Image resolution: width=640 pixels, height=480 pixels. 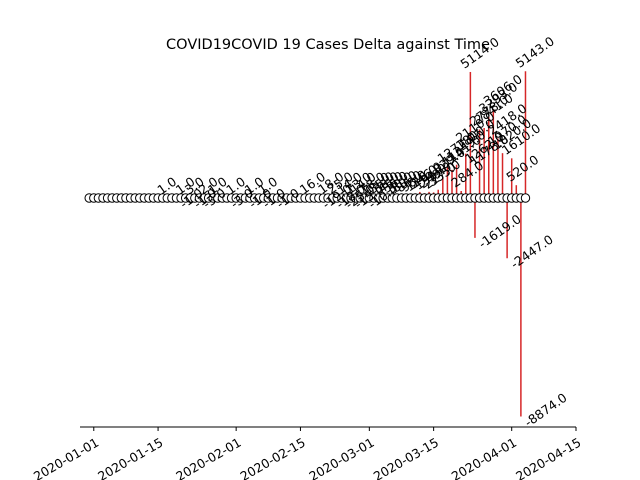 What do you see at coordinates (546, 410) in the screenshot?
I see `data-label-2020-04-03: -8874.0` at bounding box center [546, 410].